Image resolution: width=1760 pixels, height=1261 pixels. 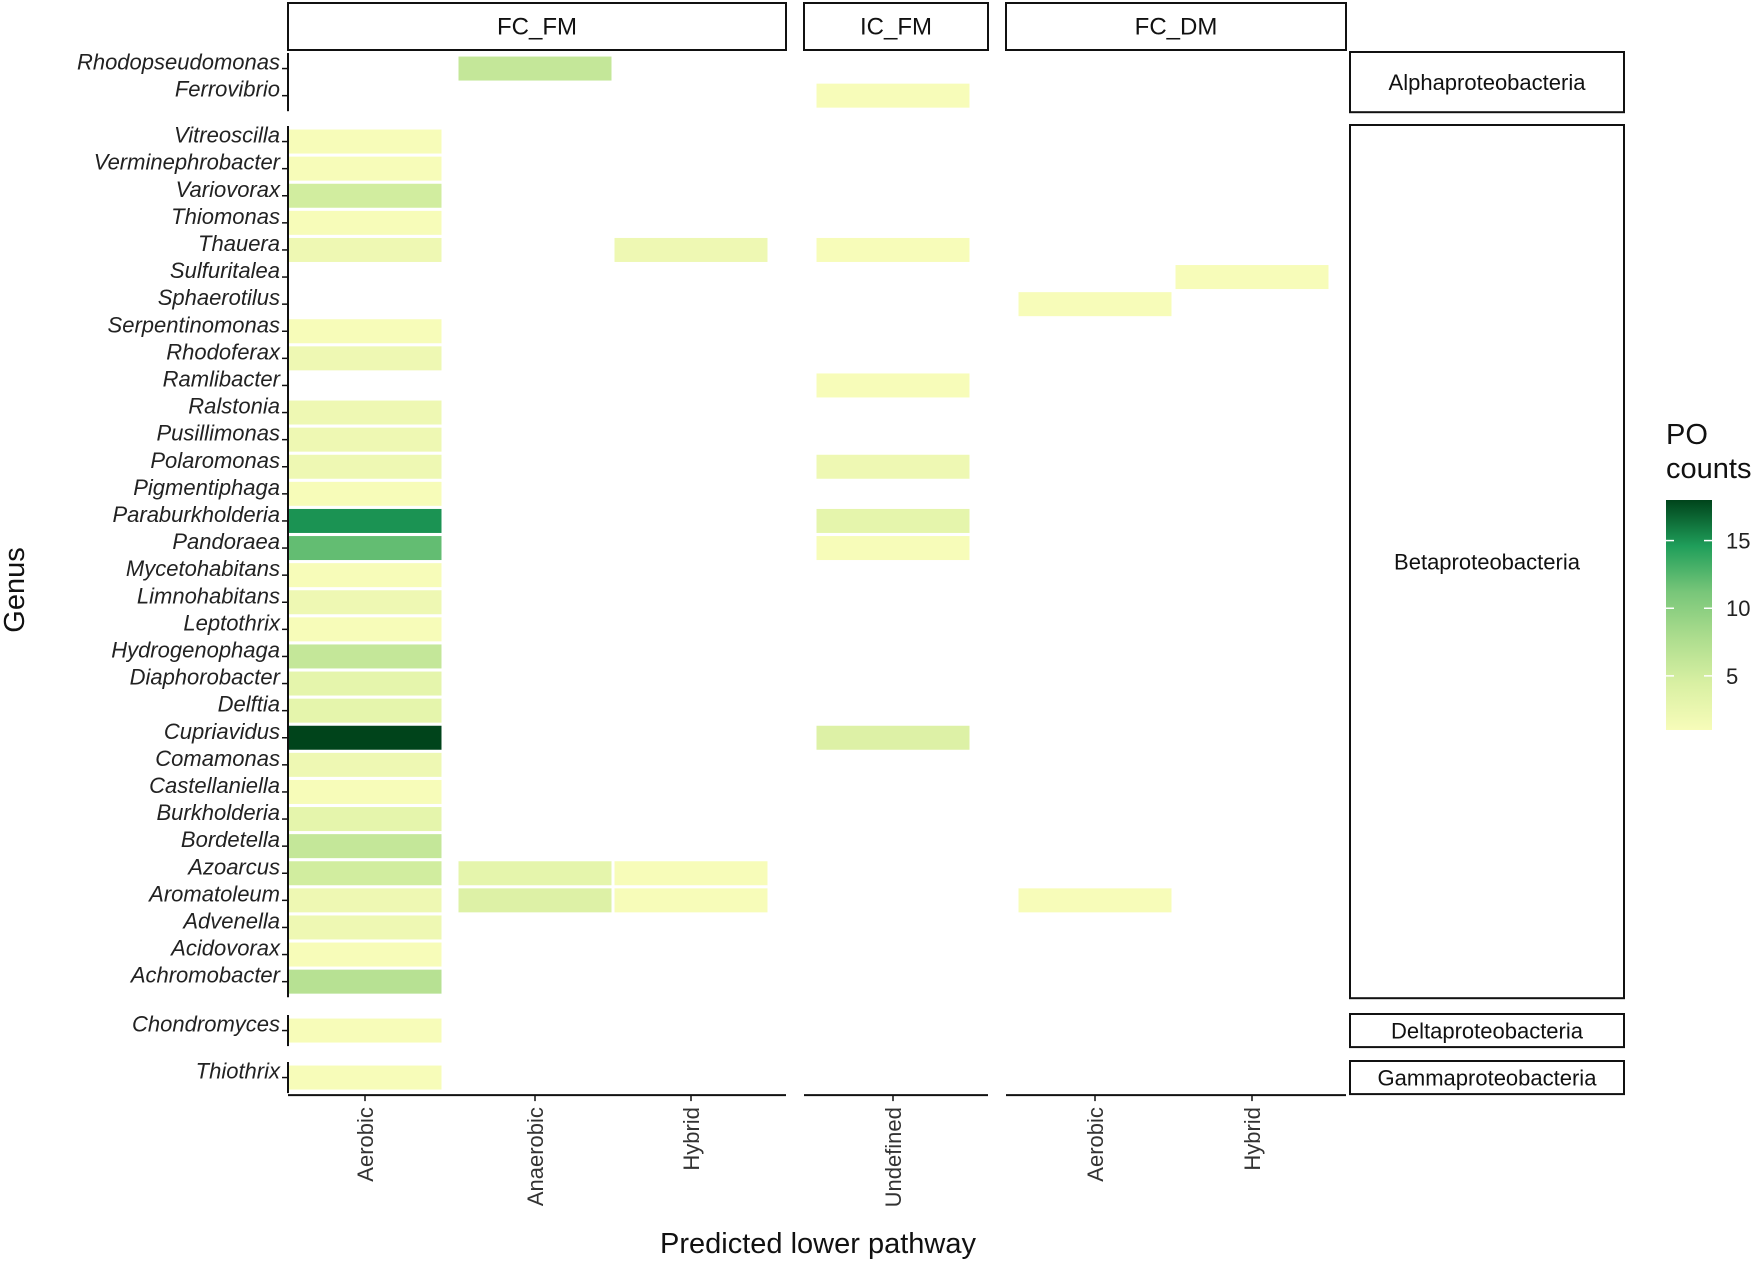 What do you see at coordinates (365, 764) in the screenshot?
I see `cell-comamonas-fc-fm-aerobic` at bounding box center [365, 764].